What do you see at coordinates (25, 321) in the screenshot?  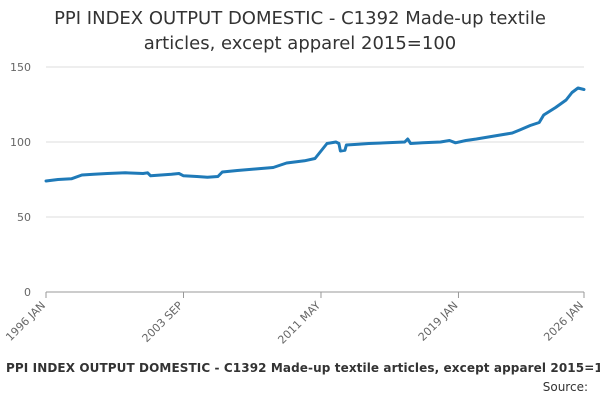 I see `x-tick-label-0: 1996 JAN` at bounding box center [25, 321].